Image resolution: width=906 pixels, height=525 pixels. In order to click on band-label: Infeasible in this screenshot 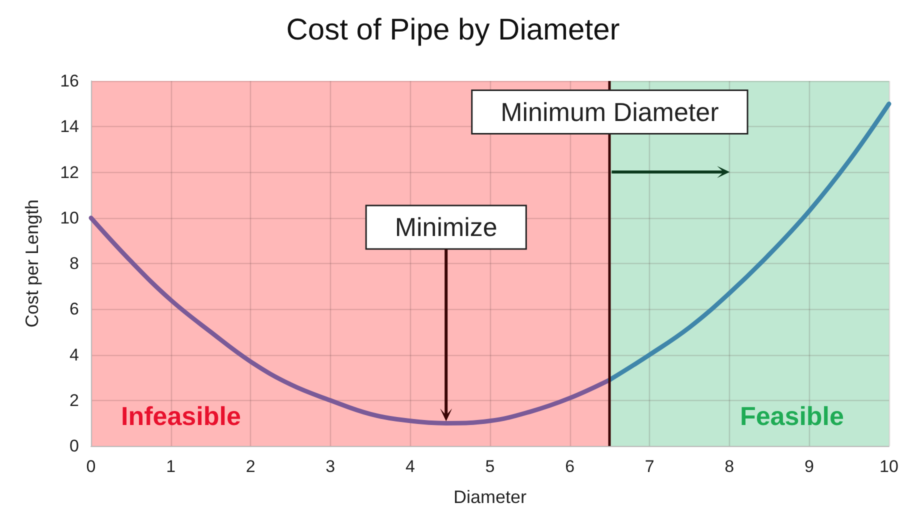, I will do `click(181, 416)`.